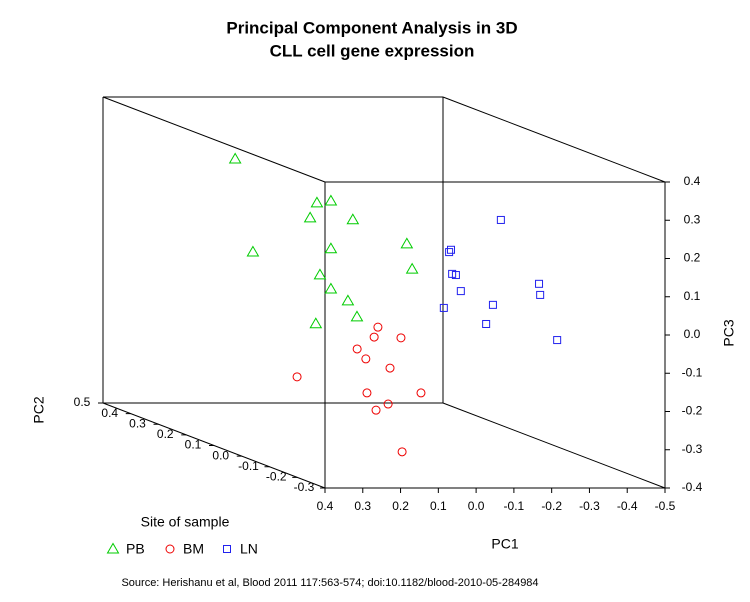 Image resolution: width=750 pixels, height=602 pixels. I want to click on y-tick-label: 0.3, so click(137, 423).